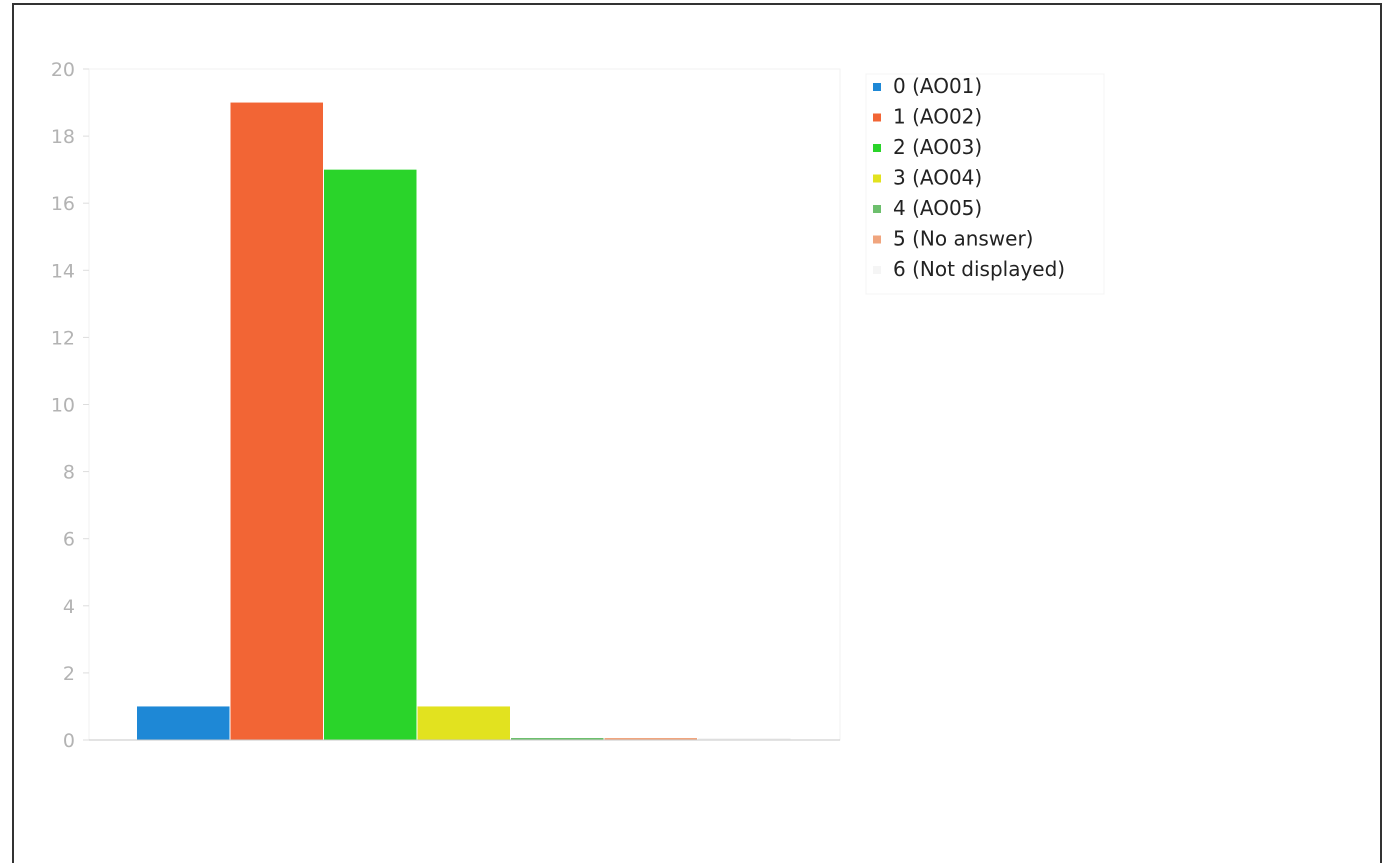  What do you see at coordinates (69, 674) in the screenshot?
I see `y-tick-label: 2` at bounding box center [69, 674].